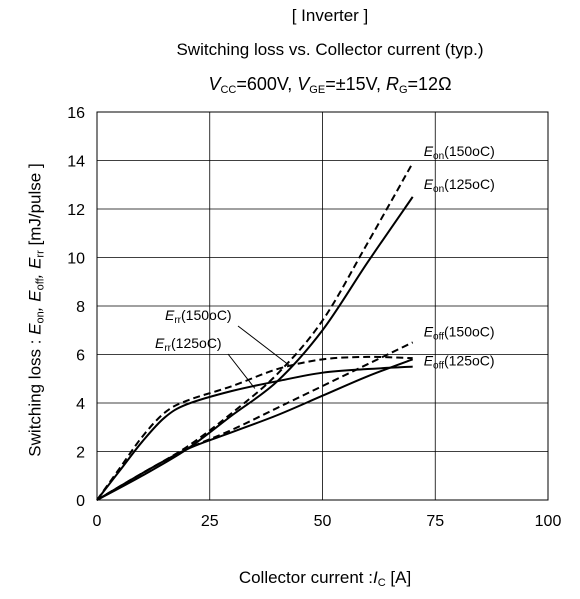  Describe the element at coordinates (80, 356) in the screenshot. I see `y-tick-label: 6` at that location.